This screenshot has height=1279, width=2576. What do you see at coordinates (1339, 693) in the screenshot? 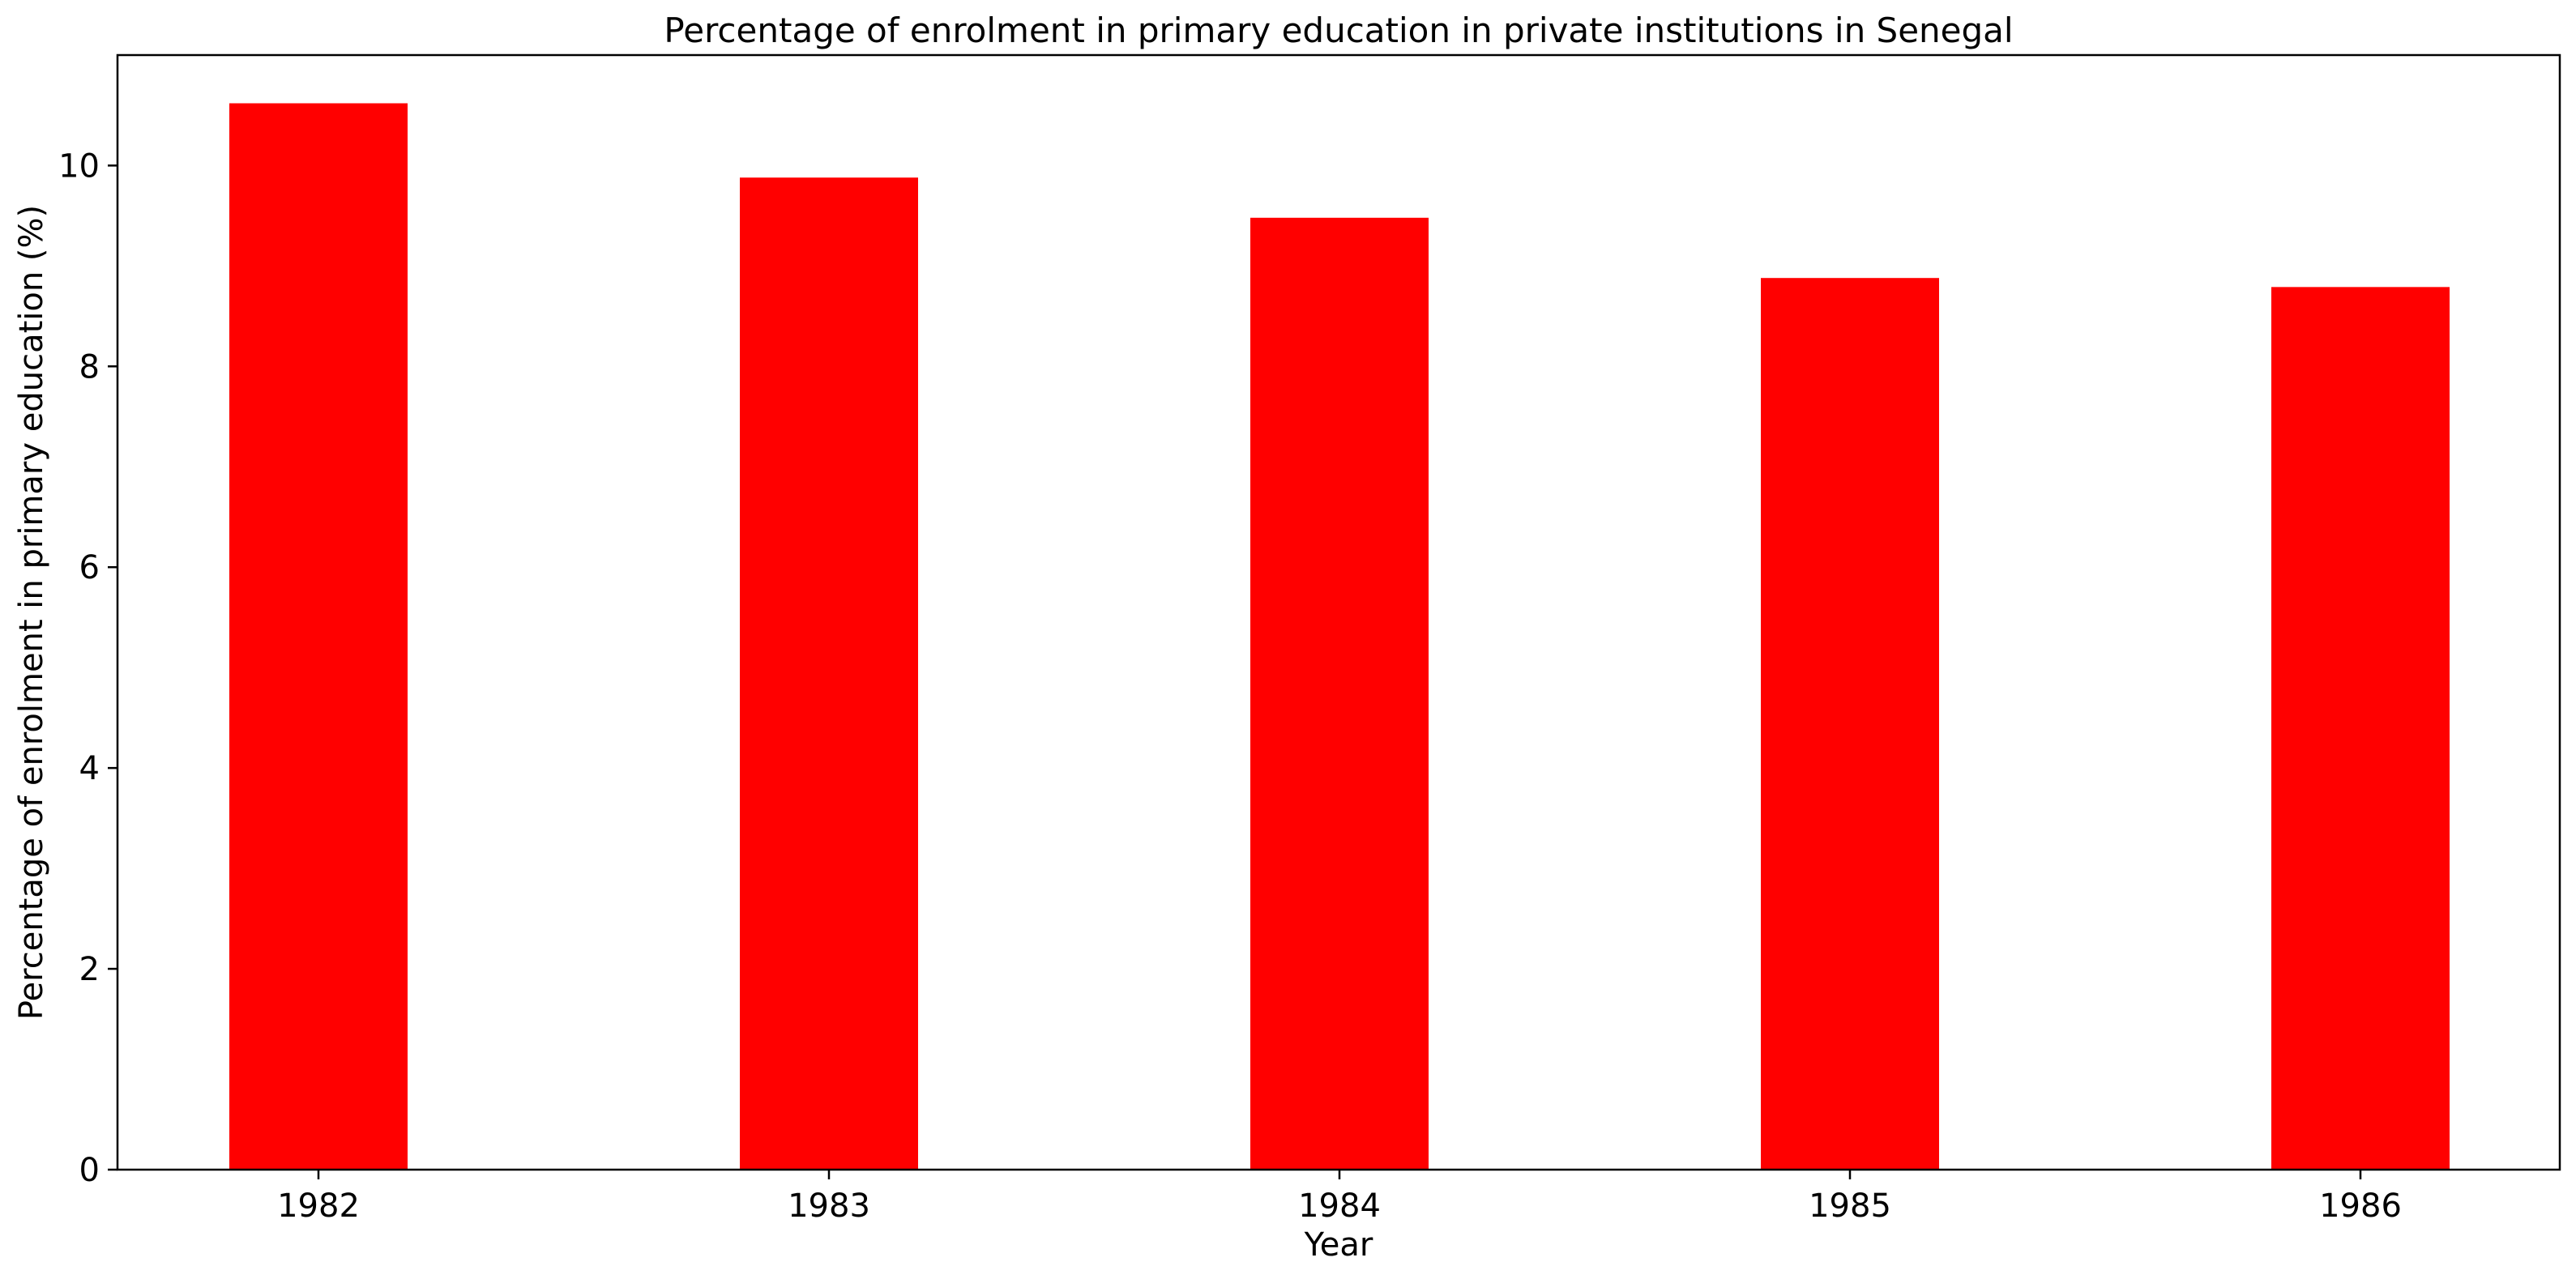
I see `bar-1984` at bounding box center [1339, 693].